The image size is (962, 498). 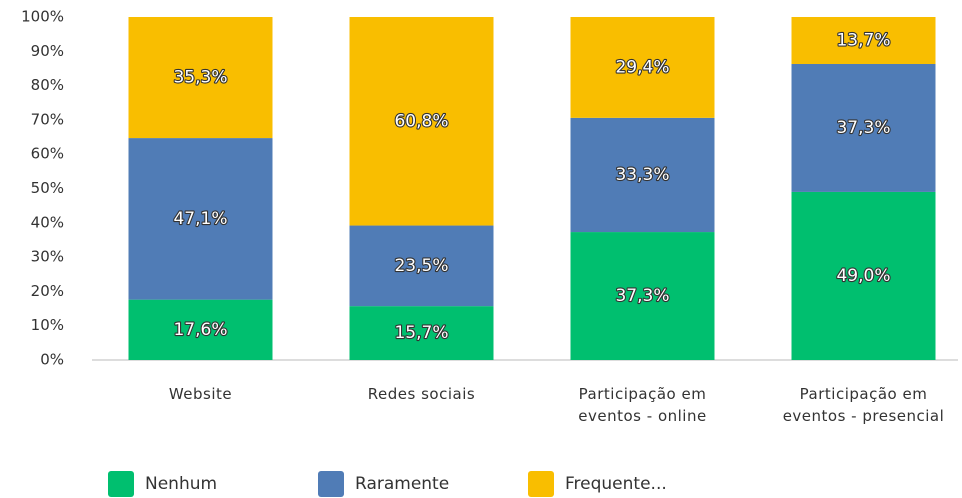 What do you see at coordinates (47, 325) in the screenshot?
I see `y-tick-label: 10%` at bounding box center [47, 325].